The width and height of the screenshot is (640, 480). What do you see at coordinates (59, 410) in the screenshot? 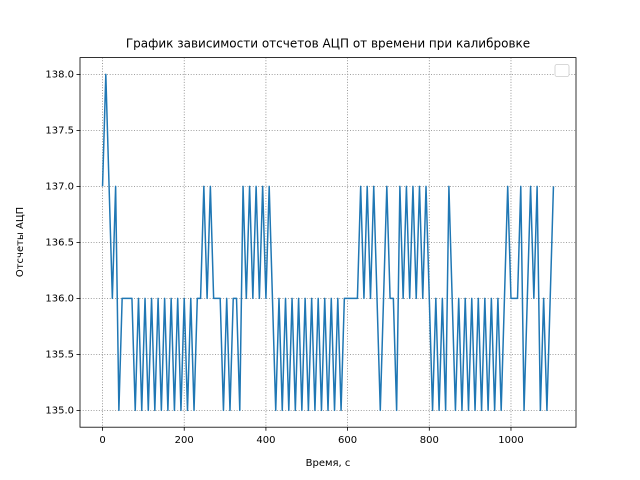
I see `y-tick-label: 135.0` at bounding box center [59, 410].